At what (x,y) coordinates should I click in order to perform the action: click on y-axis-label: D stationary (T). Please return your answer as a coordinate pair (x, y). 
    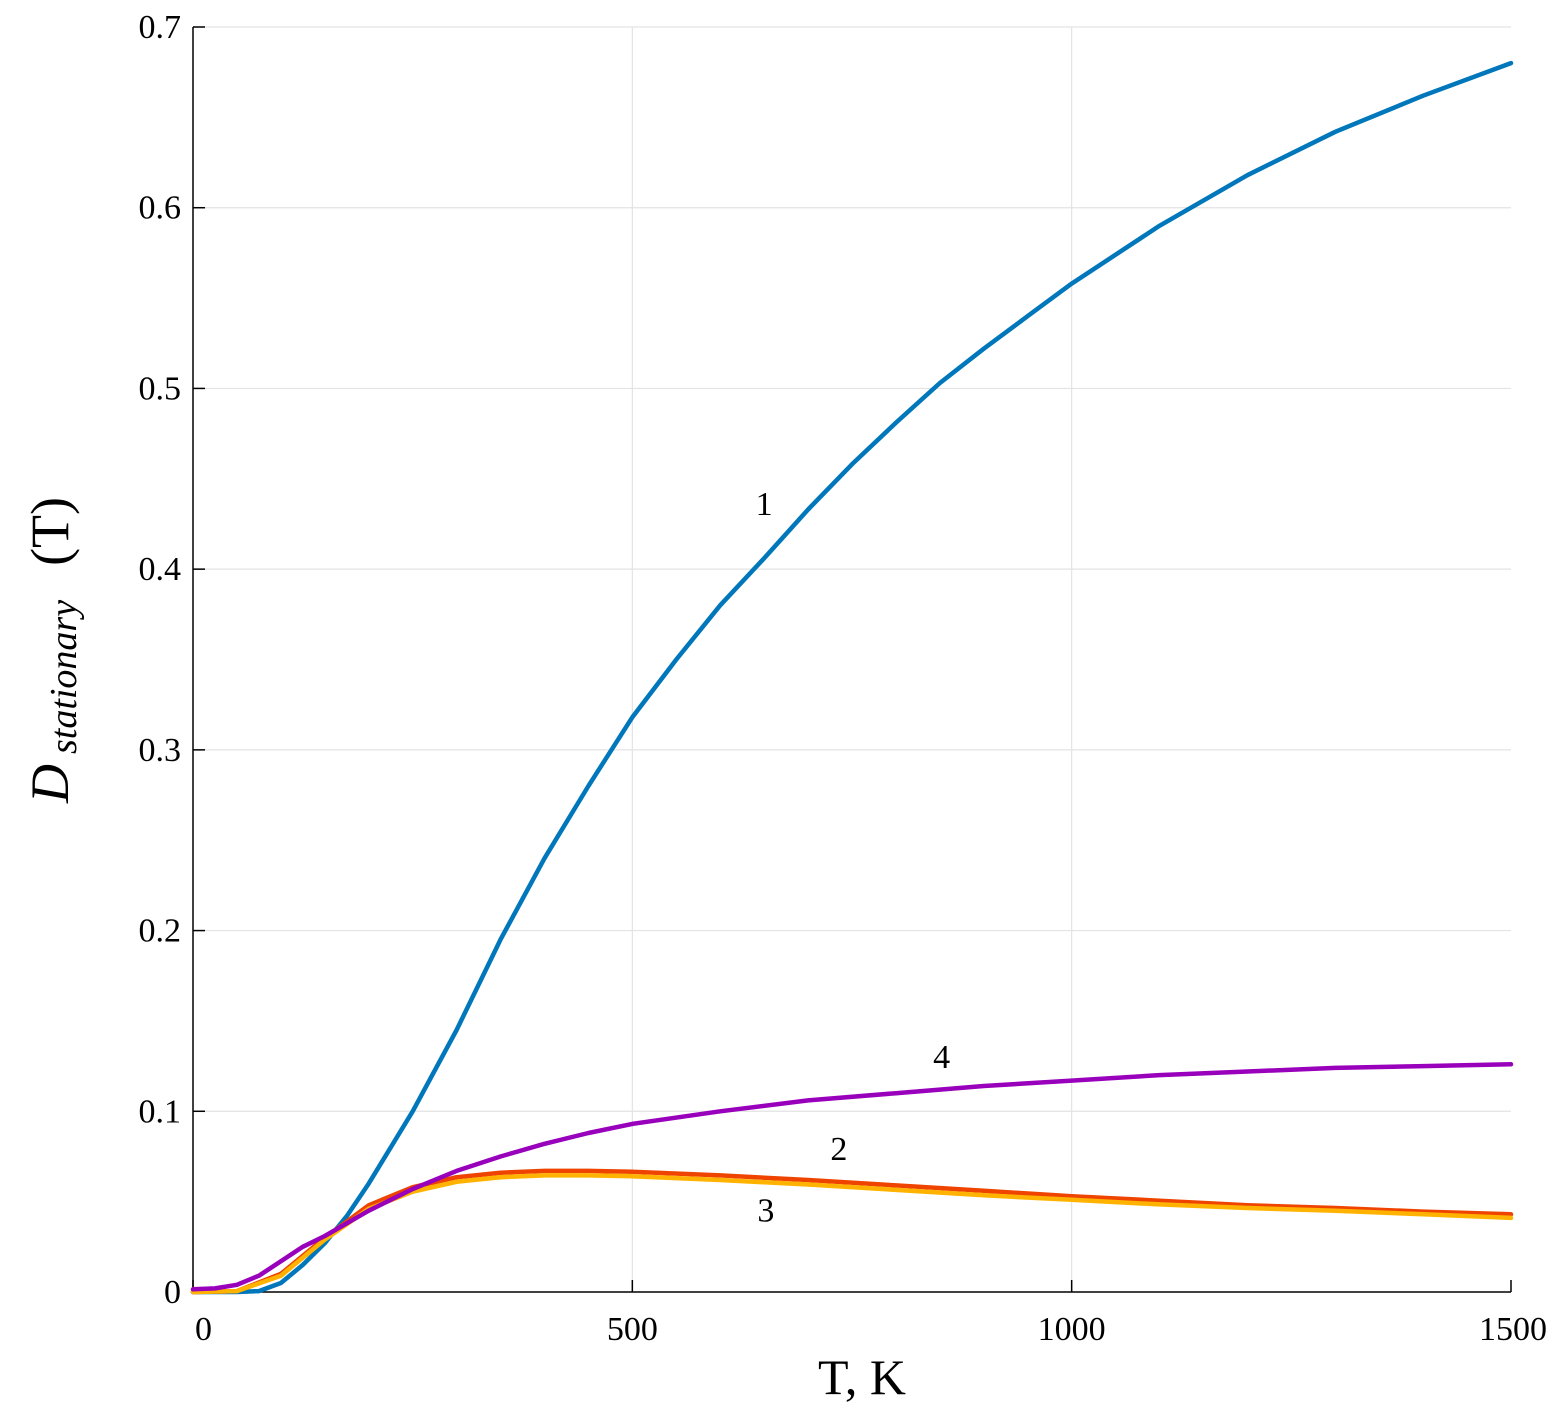
    Looking at the image, I should click on (52, 650).